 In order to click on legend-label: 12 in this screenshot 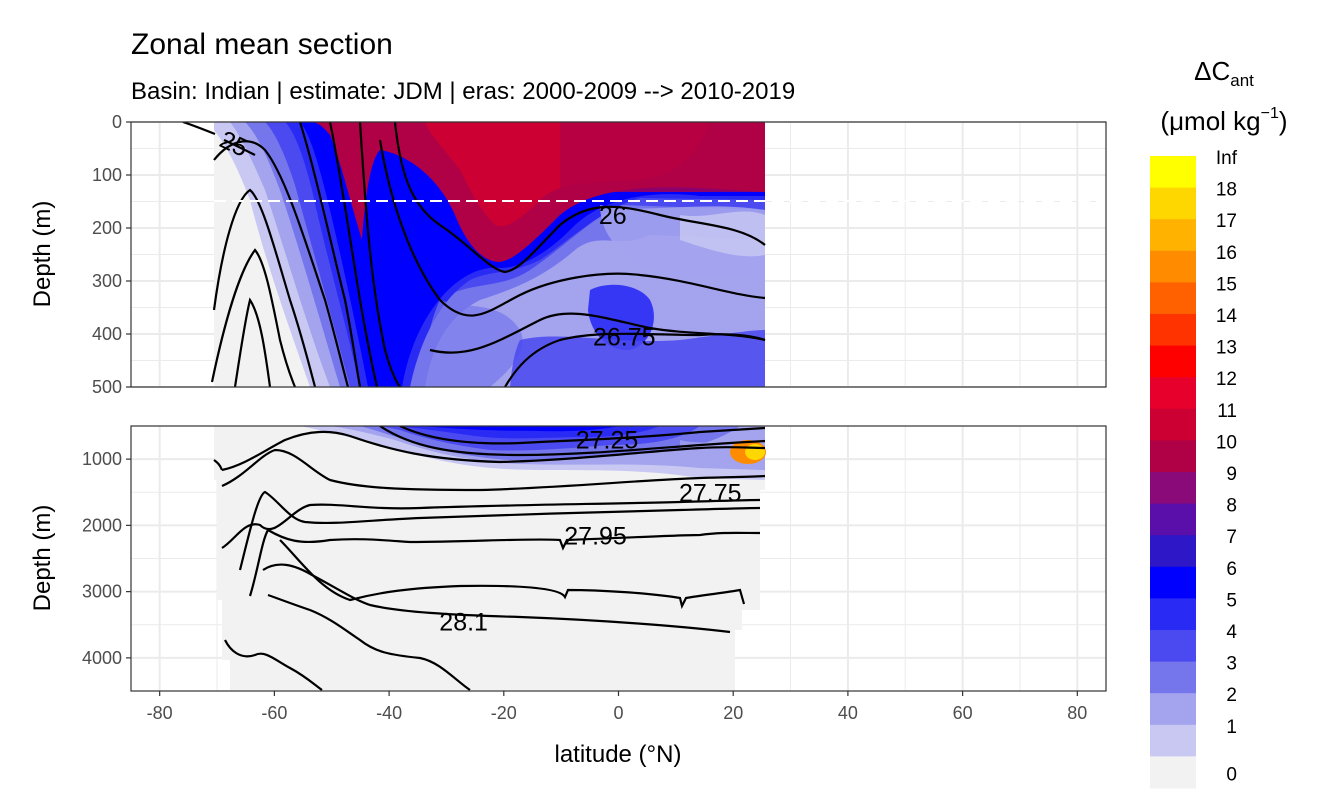, I will do `click(1226, 379)`.